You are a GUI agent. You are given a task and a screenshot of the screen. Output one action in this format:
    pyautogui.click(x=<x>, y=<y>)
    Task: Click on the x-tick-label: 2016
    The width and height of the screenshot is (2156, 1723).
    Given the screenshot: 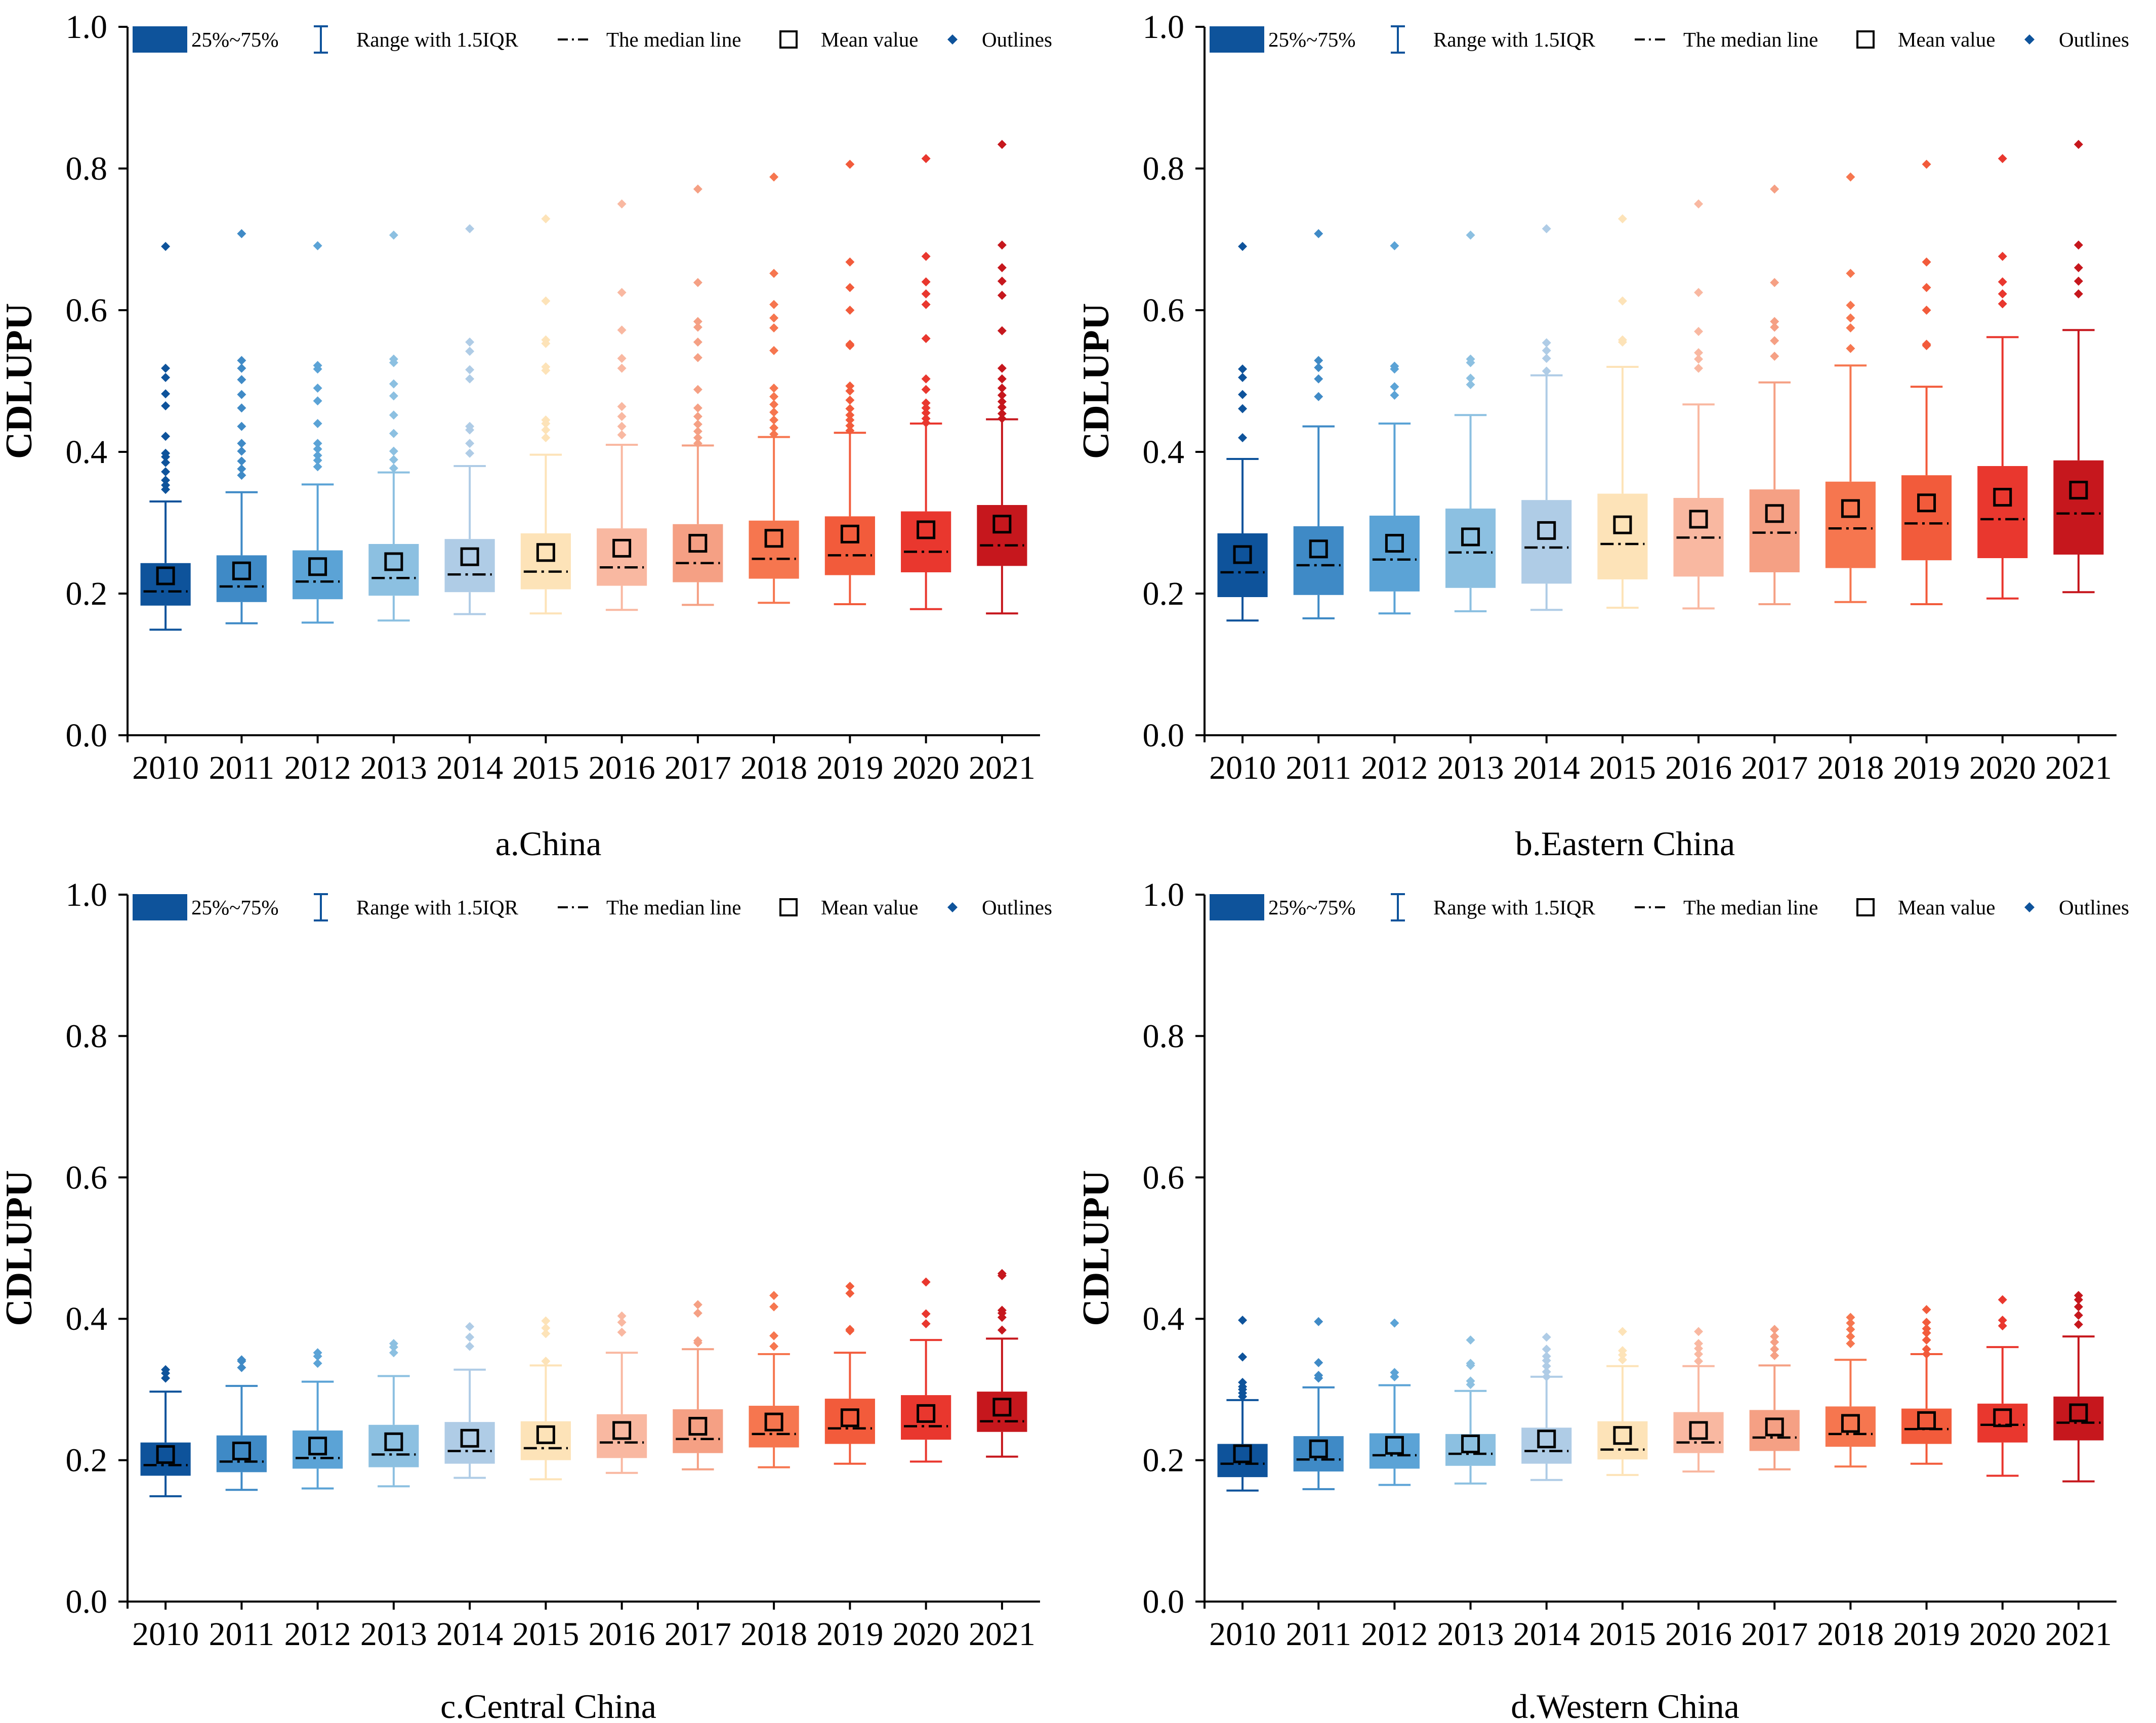 What is the action you would take?
    pyautogui.click(x=1698, y=768)
    